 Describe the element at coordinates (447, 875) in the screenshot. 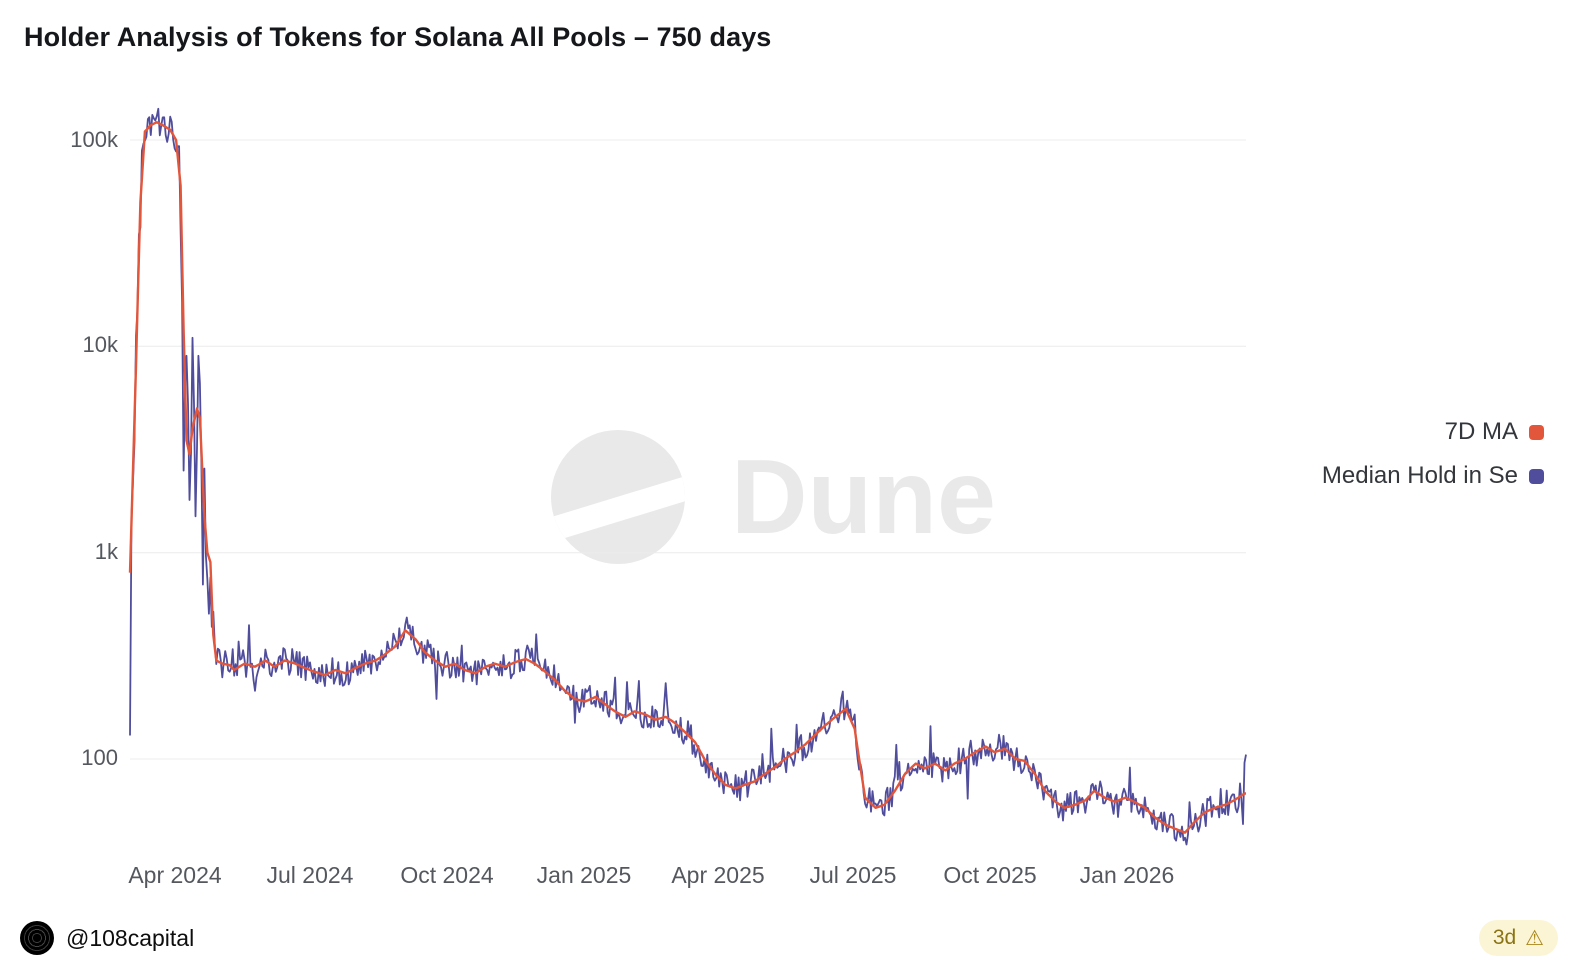

I see `x-tick-label: Oct 2024` at that location.